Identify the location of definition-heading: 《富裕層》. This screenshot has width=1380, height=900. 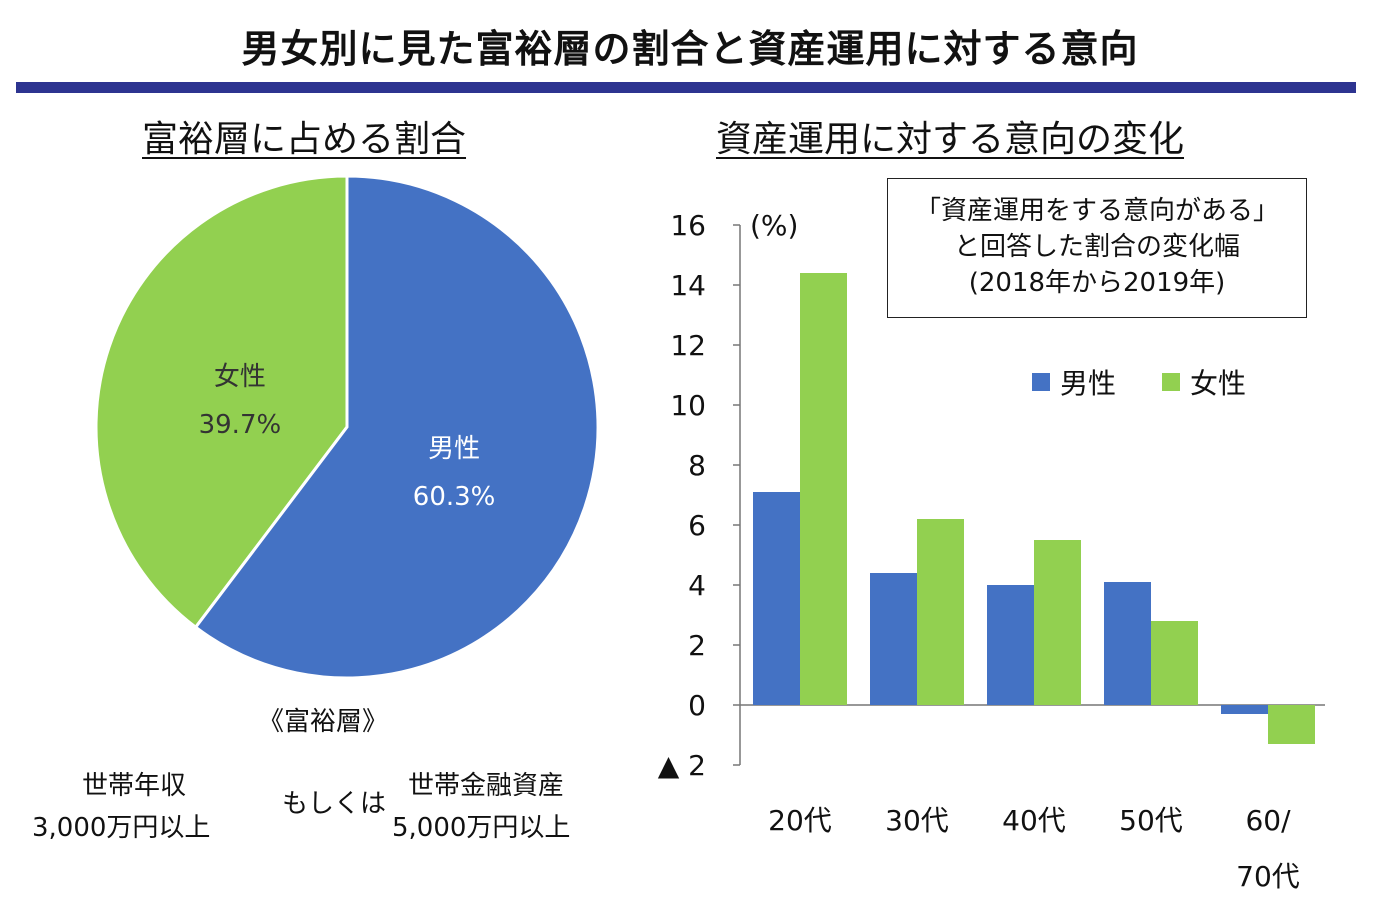
(323, 722).